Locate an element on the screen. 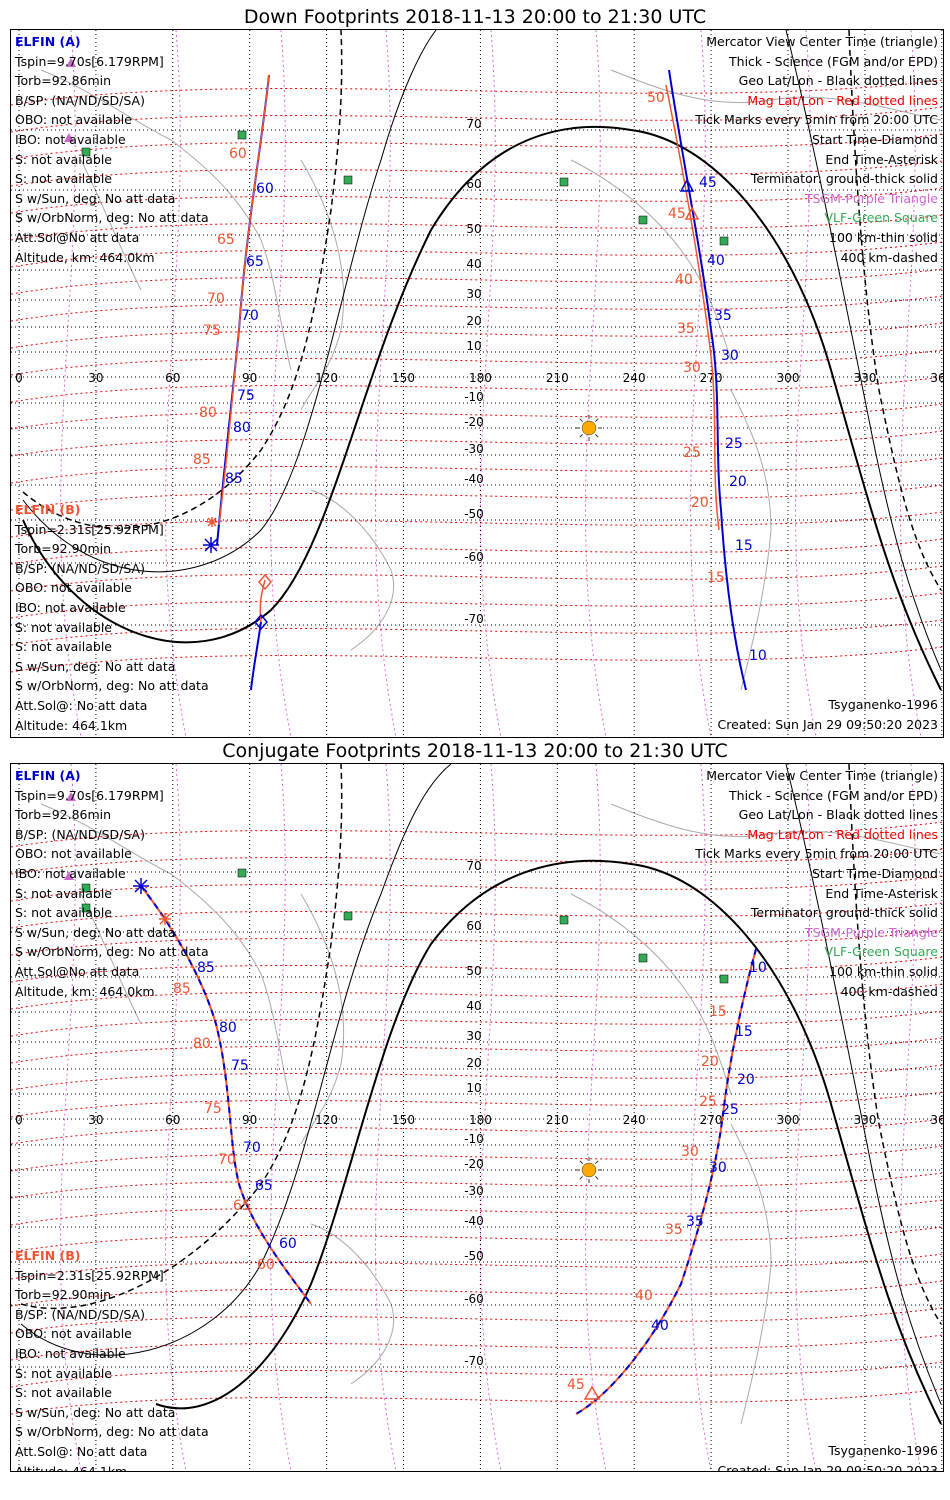 The height and width of the screenshot is (1500, 950). lat-label: -50 is located at coordinates (474, 1256).